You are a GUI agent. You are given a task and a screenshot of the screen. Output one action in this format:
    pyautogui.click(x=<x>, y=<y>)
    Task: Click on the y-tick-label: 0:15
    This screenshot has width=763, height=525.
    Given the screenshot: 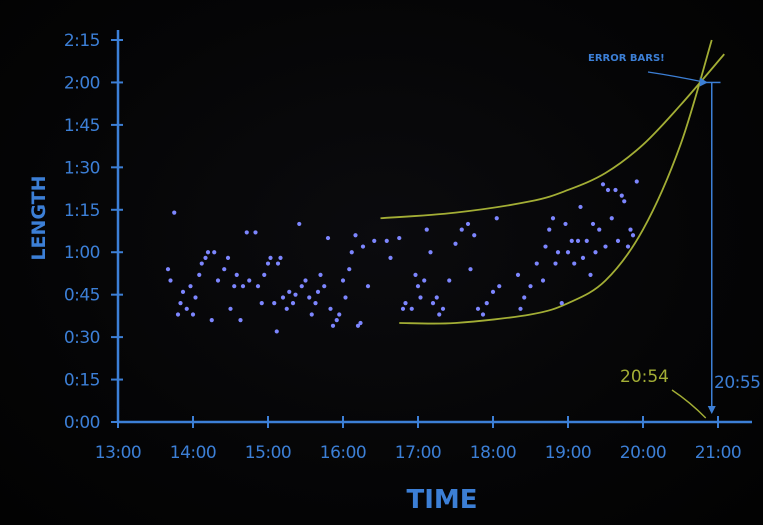 What is the action you would take?
    pyautogui.click(x=82, y=381)
    